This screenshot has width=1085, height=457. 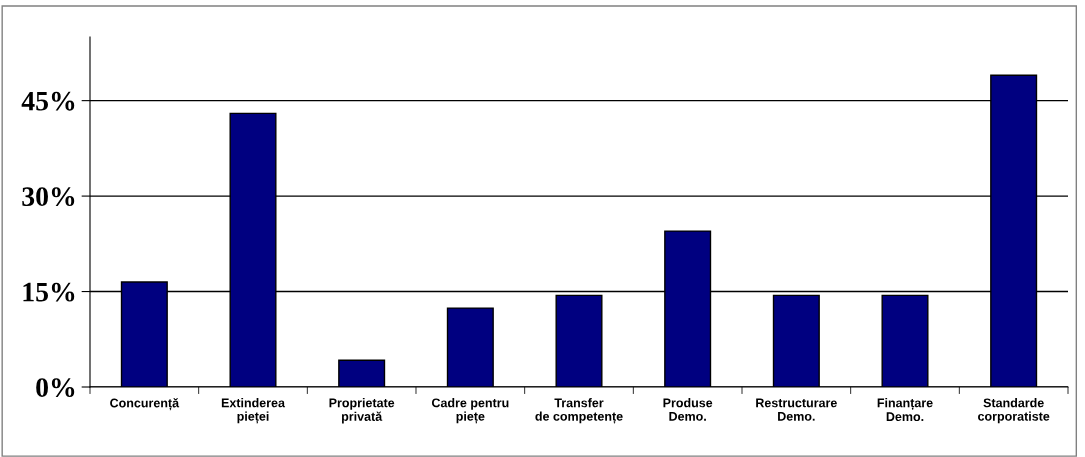 I want to click on x-tick-label: Restructurare Demo., so click(x=796, y=409).